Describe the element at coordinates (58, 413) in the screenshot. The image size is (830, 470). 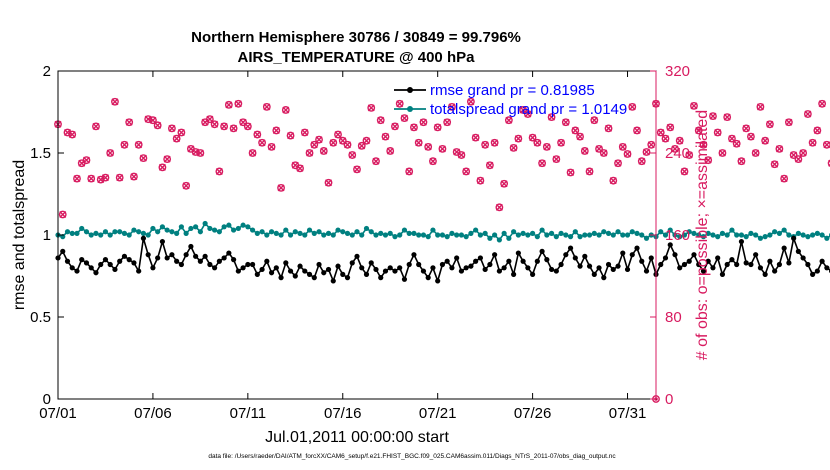
I see `x-tick-label: 07/01` at that location.